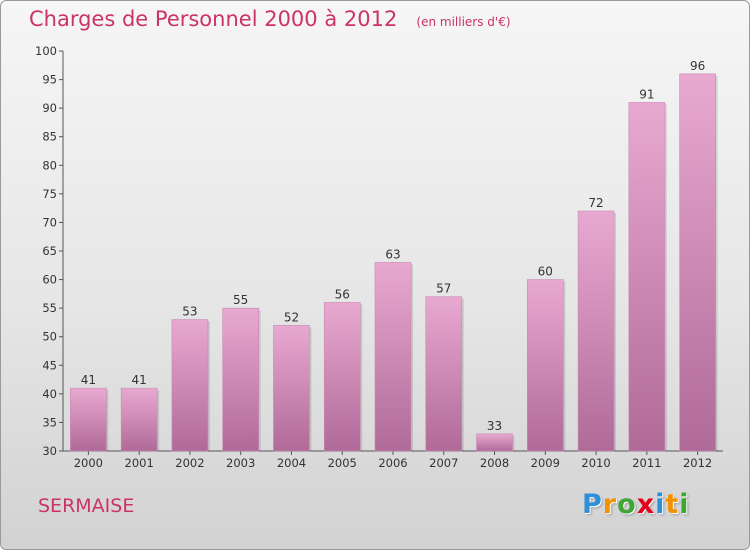 The height and width of the screenshot is (550, 750). Describe the element at coordinates (49, 280) in the screenshot. I see `y-tick-label: 60` at that location.